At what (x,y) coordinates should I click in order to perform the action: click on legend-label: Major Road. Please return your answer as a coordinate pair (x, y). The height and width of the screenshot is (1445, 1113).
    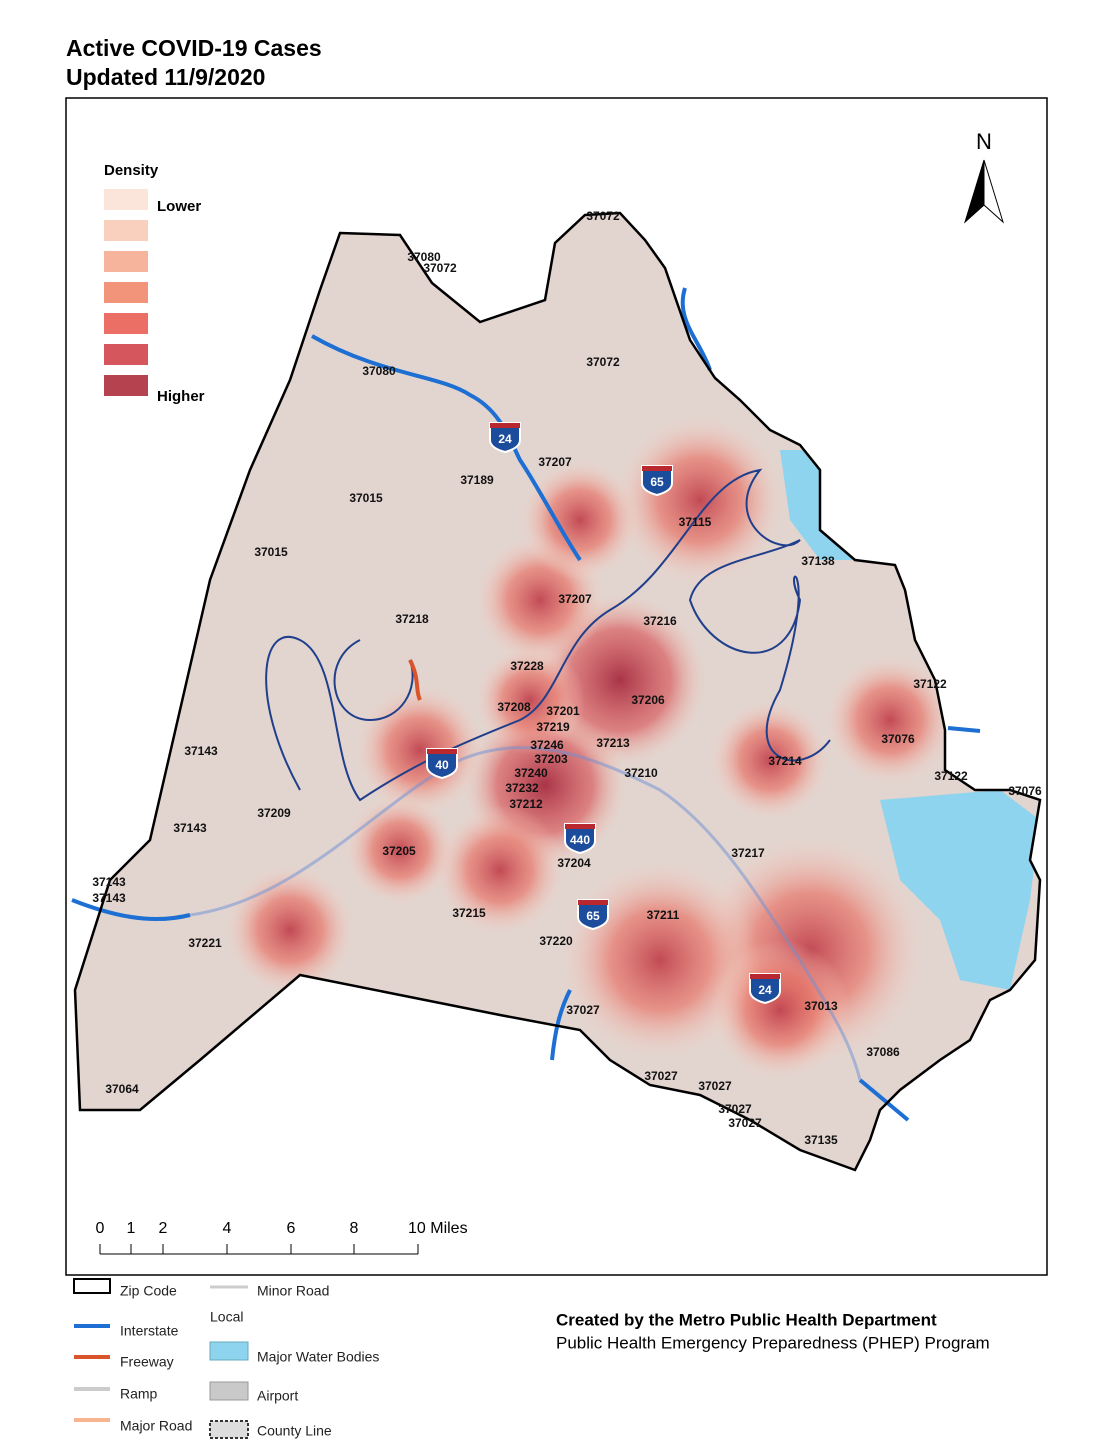
    Looking at the image, I should click on (156, 1426).